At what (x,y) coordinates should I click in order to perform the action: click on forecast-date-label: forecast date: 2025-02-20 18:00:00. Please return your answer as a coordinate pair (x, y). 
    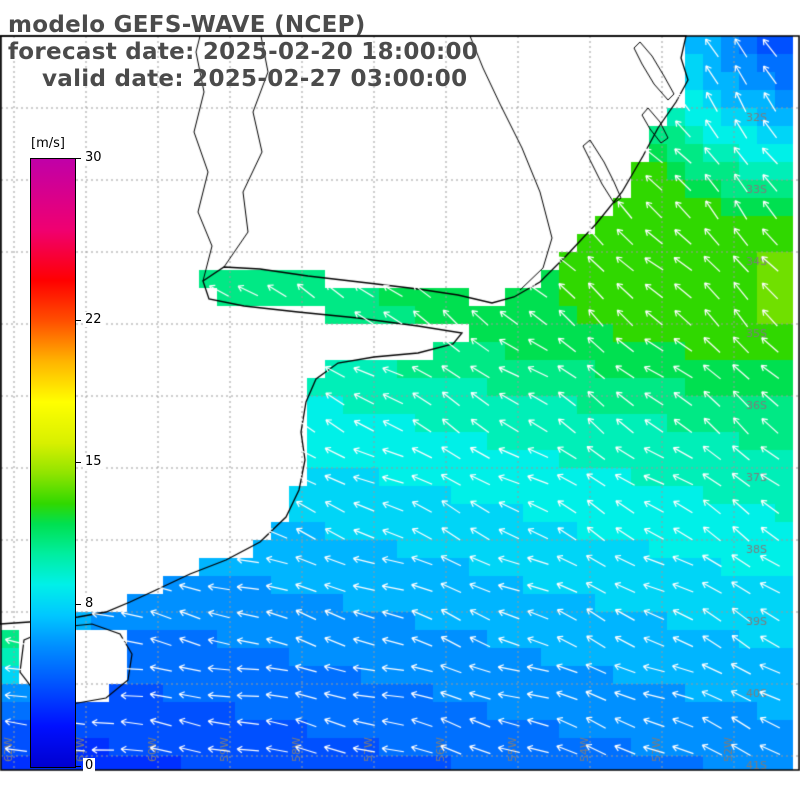
    Looking at the image, I should click on (243, 52).